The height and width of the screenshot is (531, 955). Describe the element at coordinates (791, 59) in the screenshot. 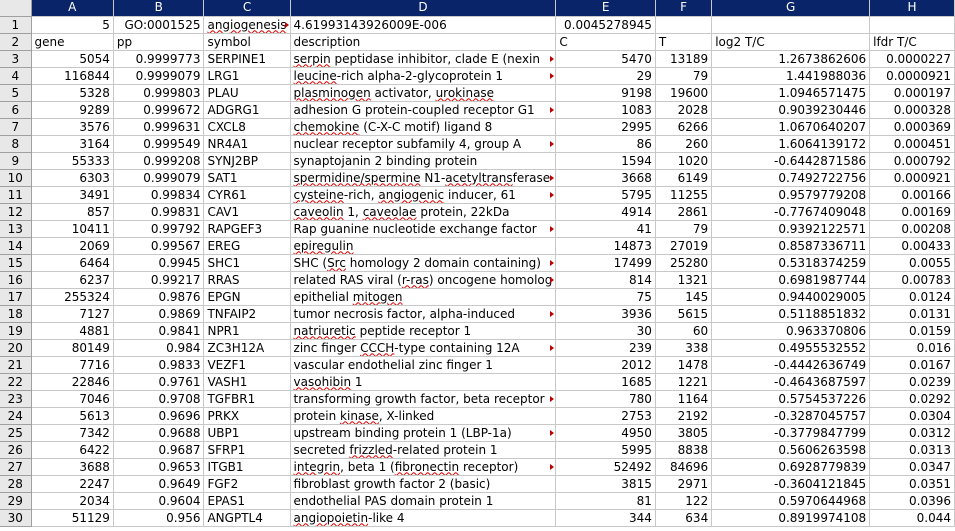

I see `cell-g3: 1.2673862606` at that location.